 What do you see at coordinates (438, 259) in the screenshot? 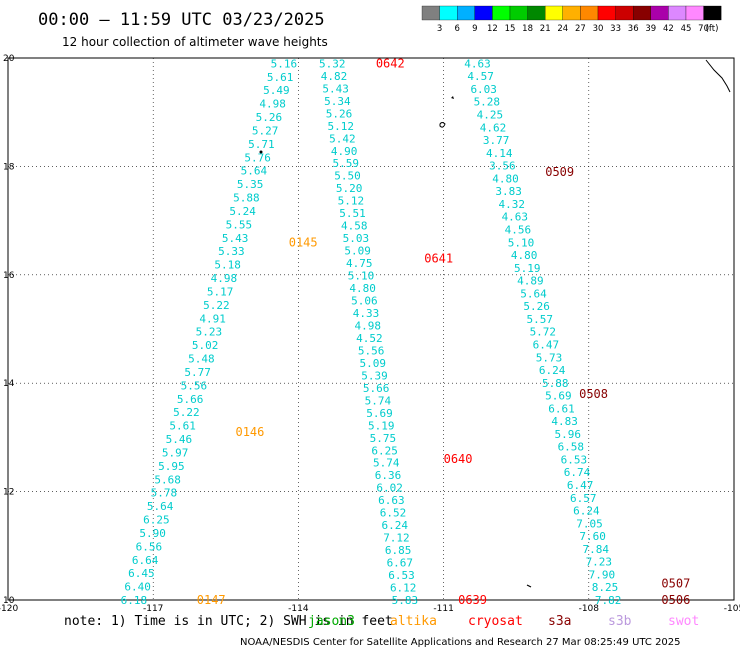
I see `pass-time-label: 0641` at bounding box center [438, 259].